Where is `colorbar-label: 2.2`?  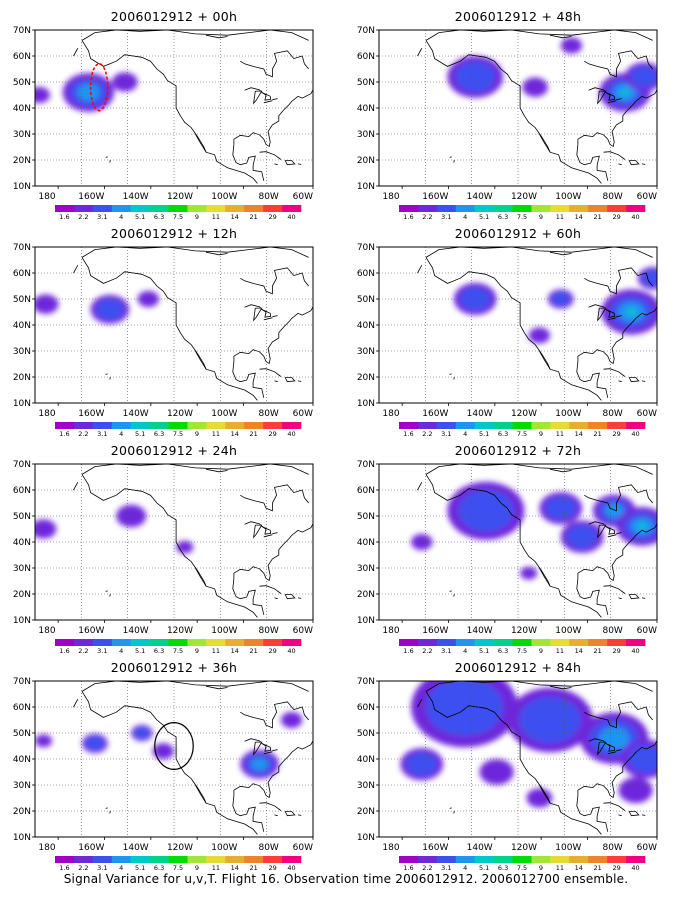 colorbar-label: 2.2 is located at coordinates (83, 651).